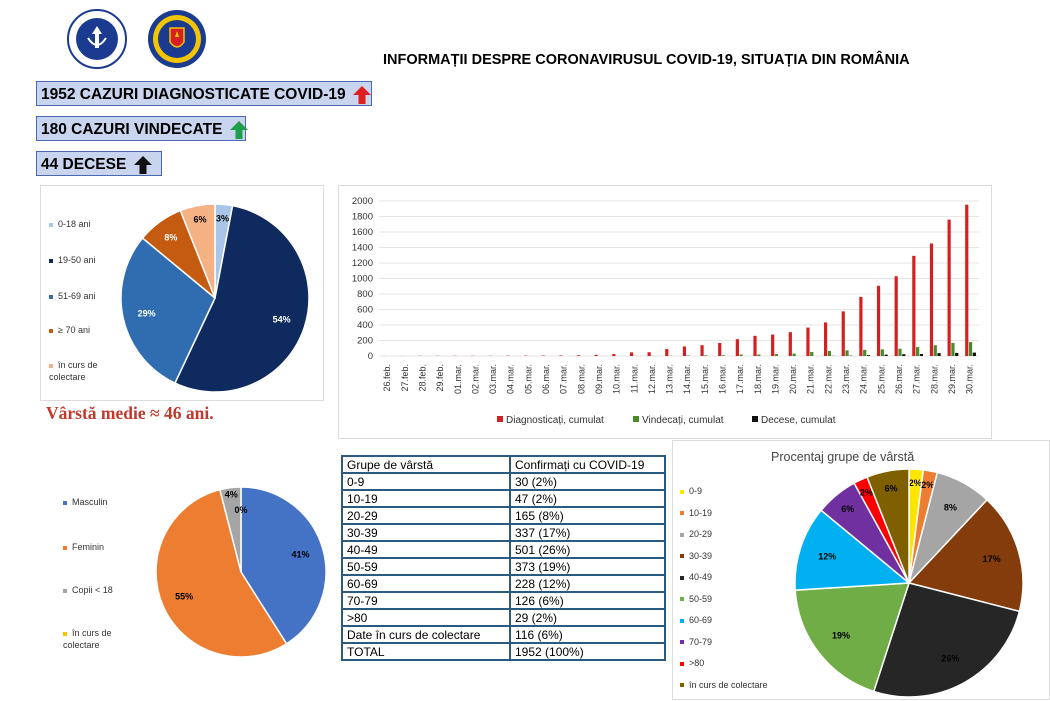  I want to click on x-tick-label: 21.mar., so click(811, 379).